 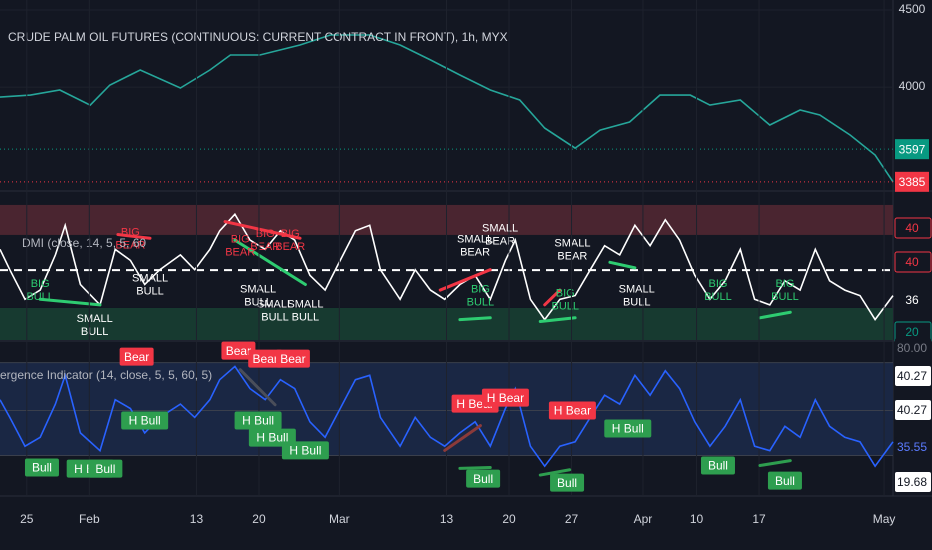 What do you see at coordinates (912, 86) in the screenshot?
I see `y-tick-label: 4000` at bounding box center [912, 86].